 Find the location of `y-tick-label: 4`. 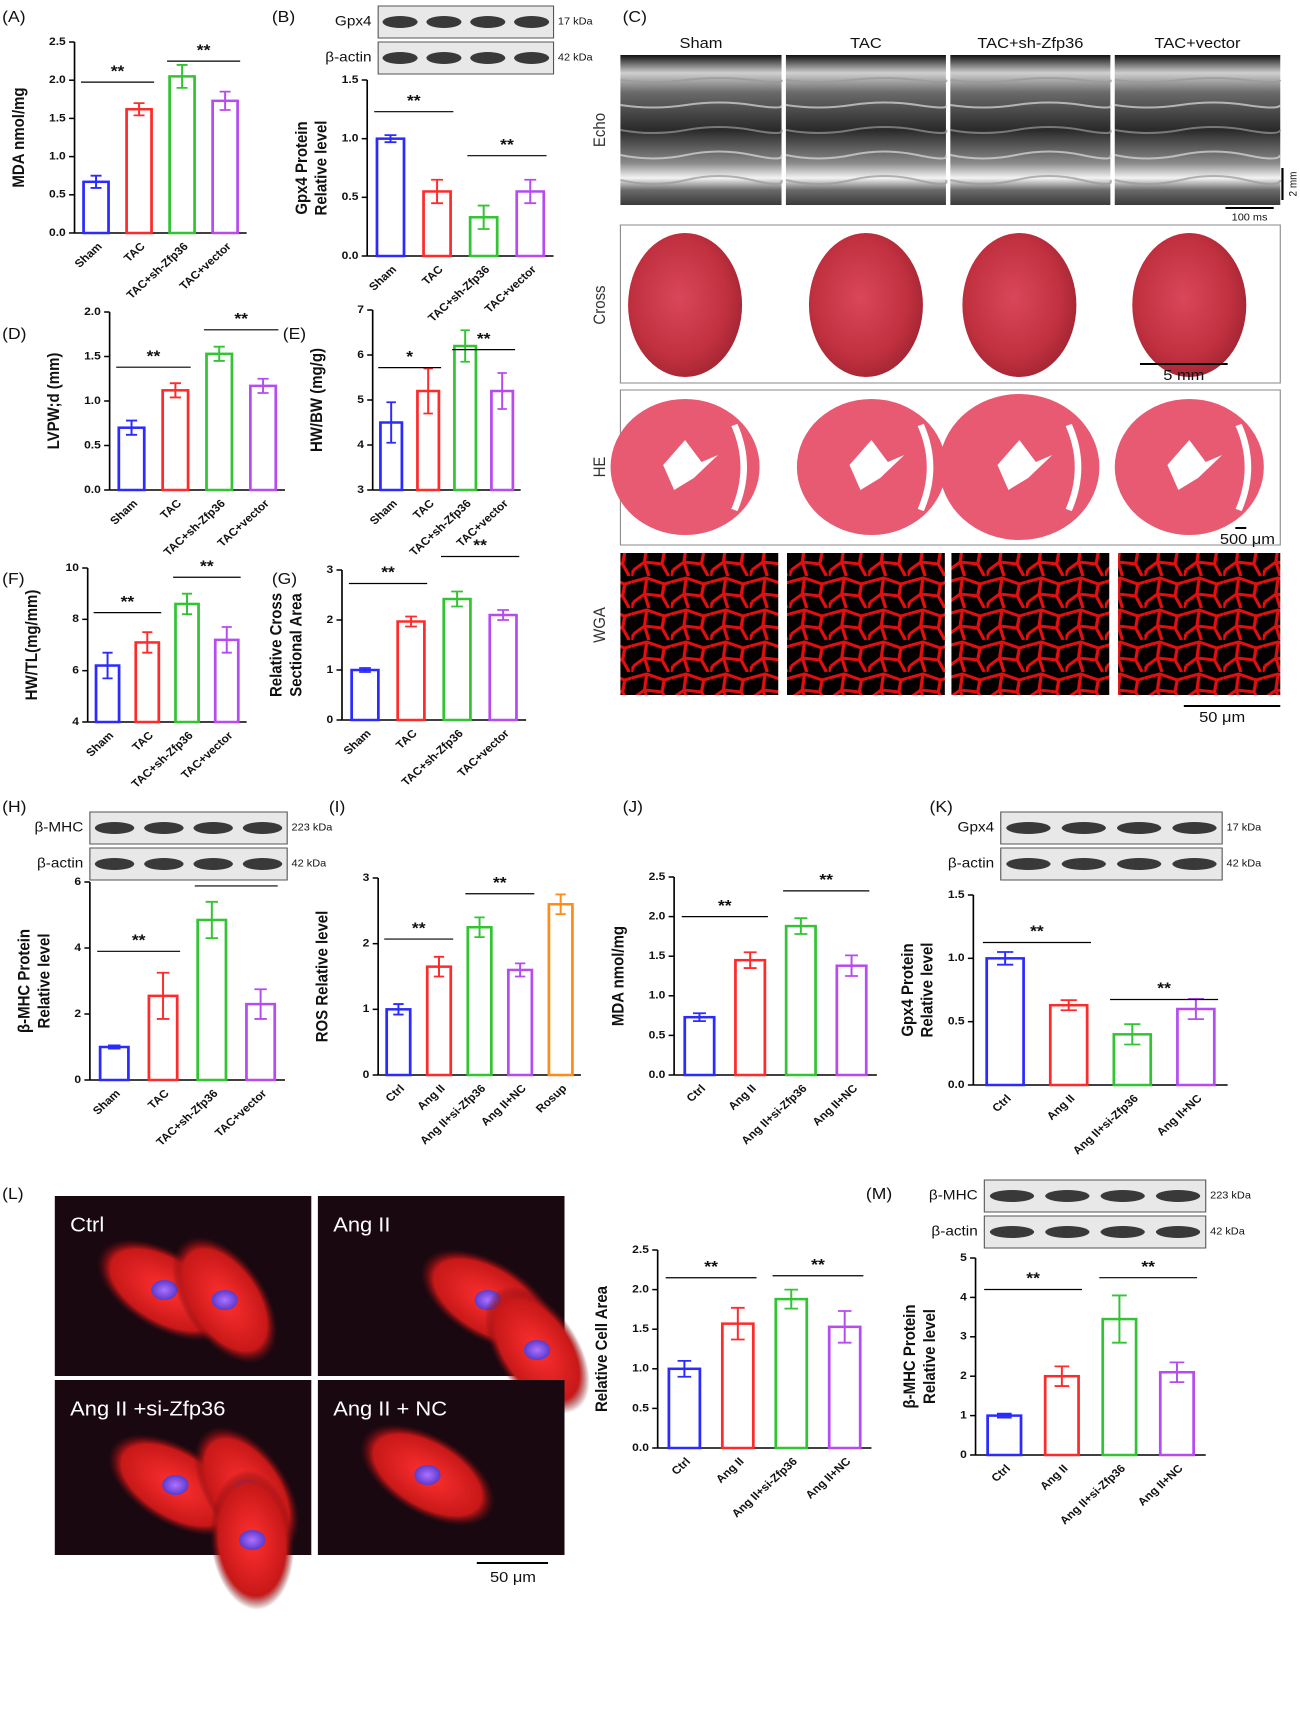

y-tick-label: 4 is located at coordinates (75, 721).